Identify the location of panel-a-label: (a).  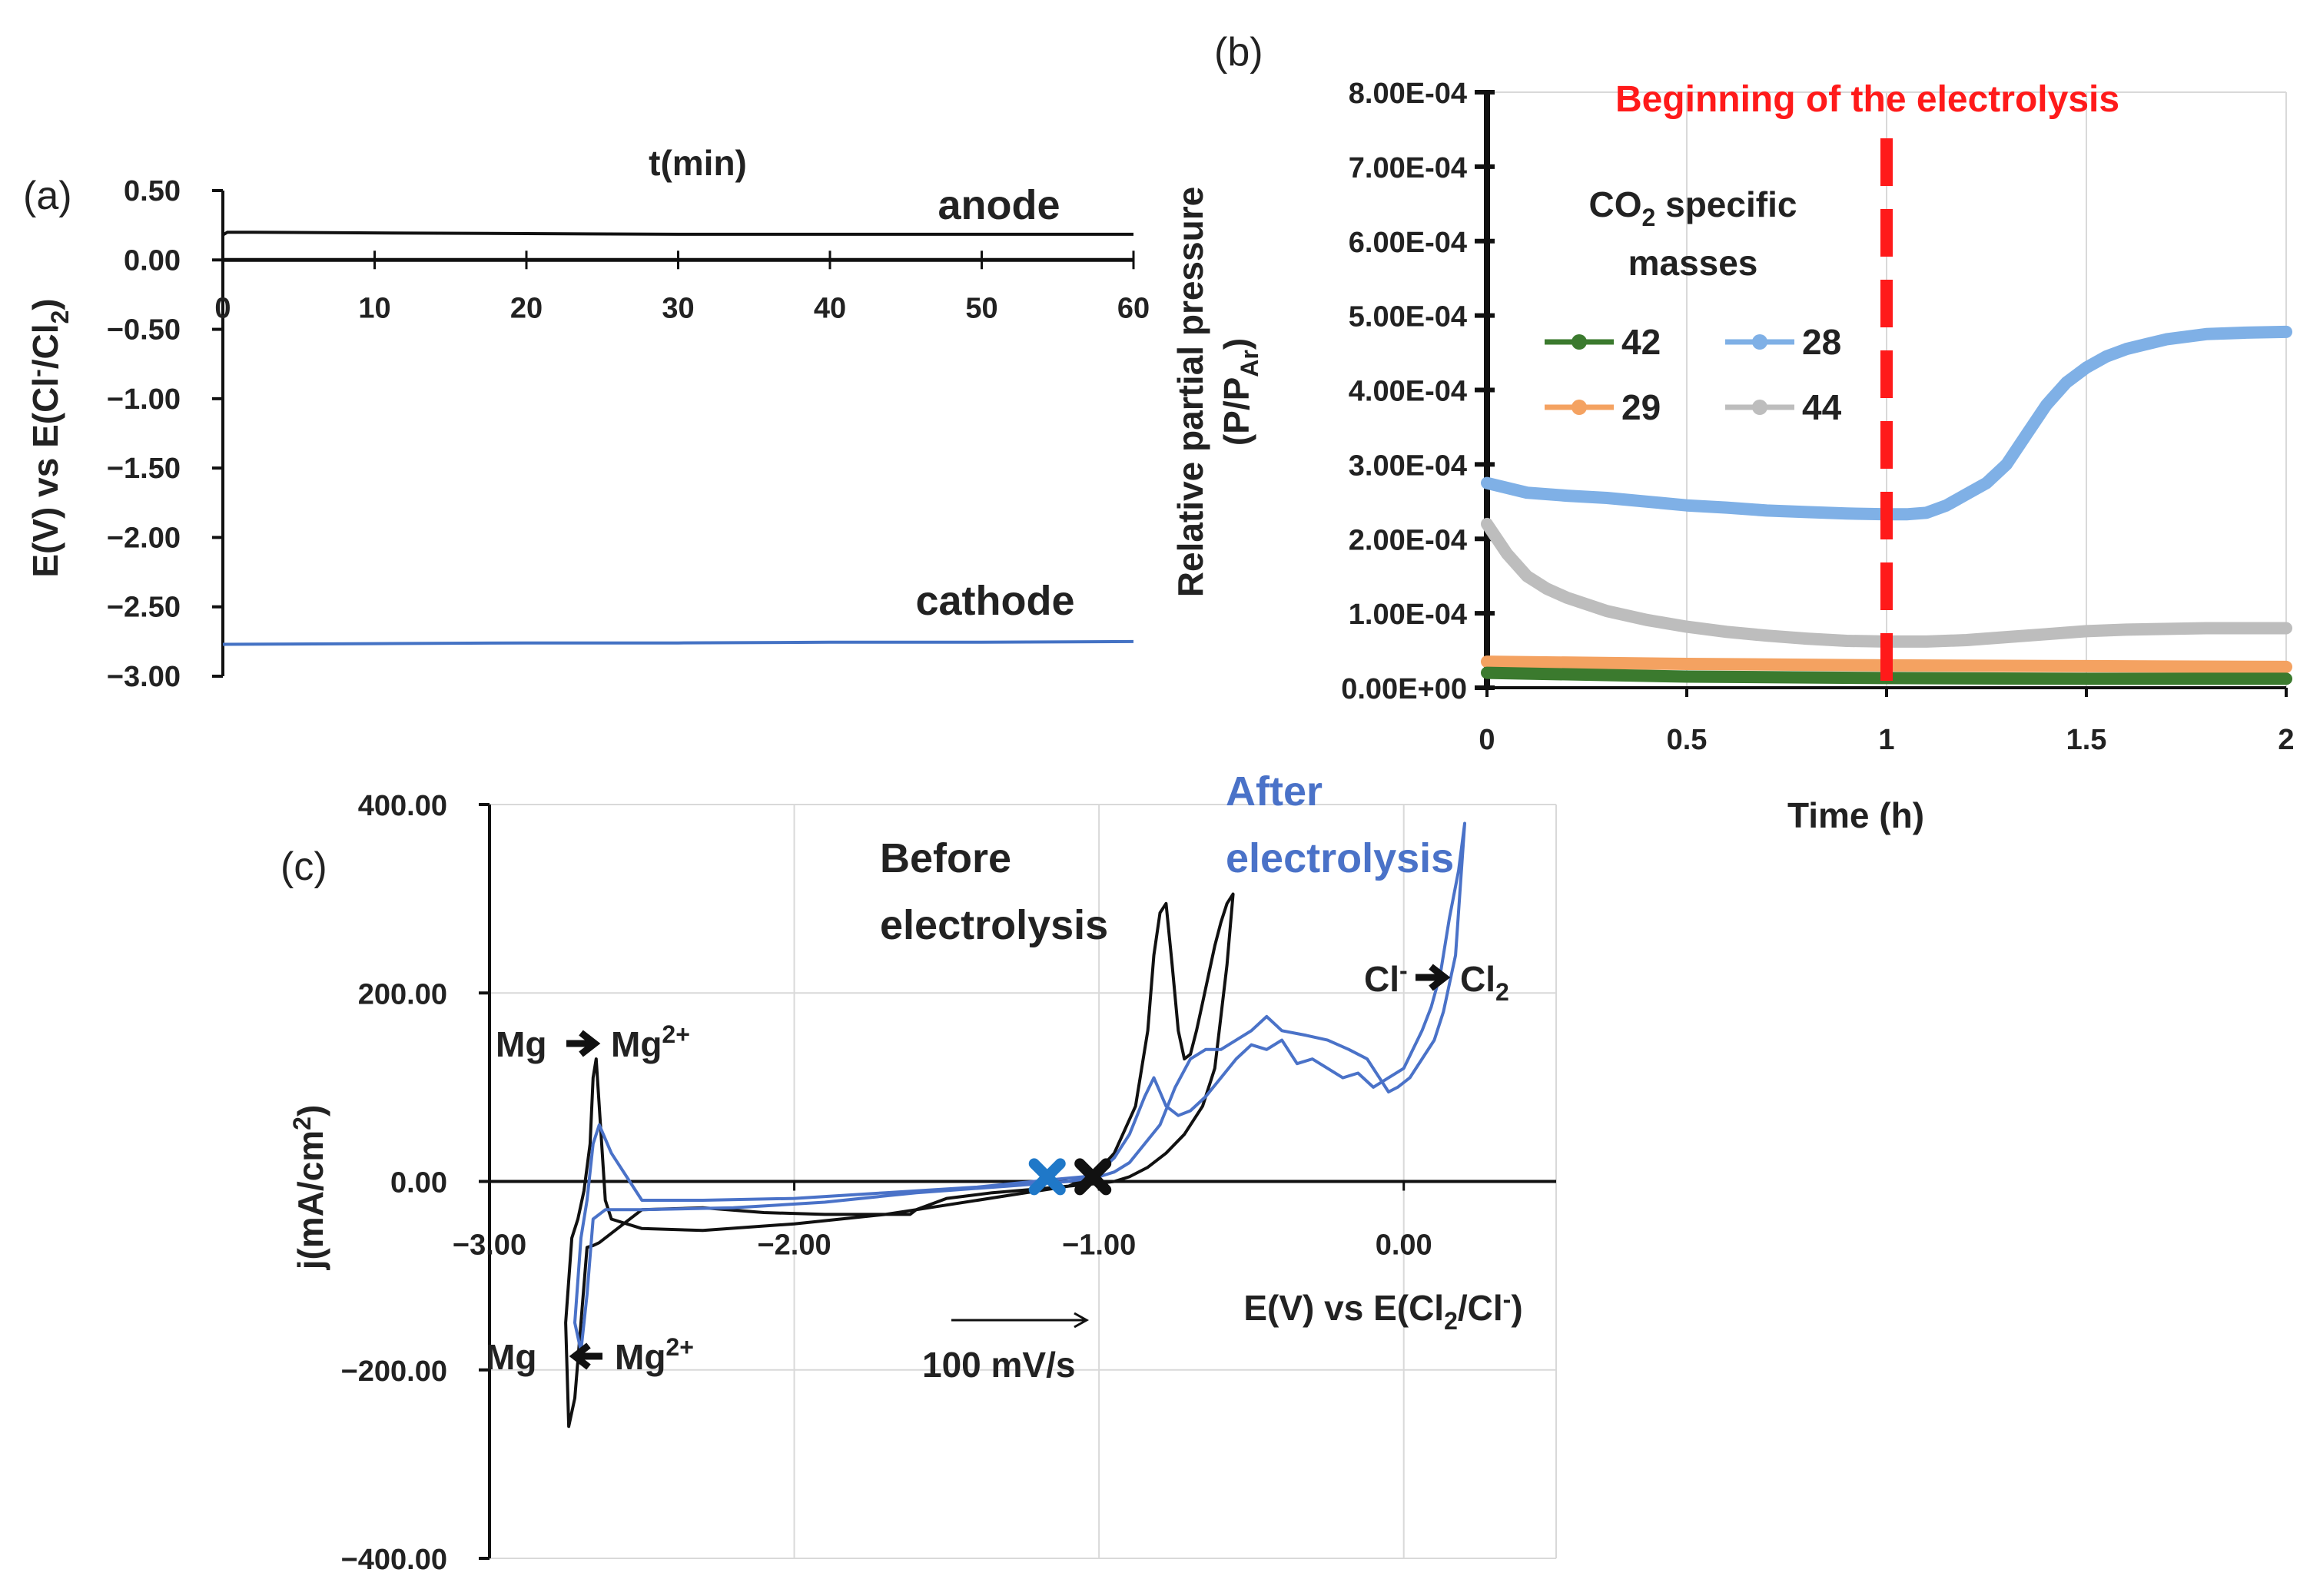
(47, 196).